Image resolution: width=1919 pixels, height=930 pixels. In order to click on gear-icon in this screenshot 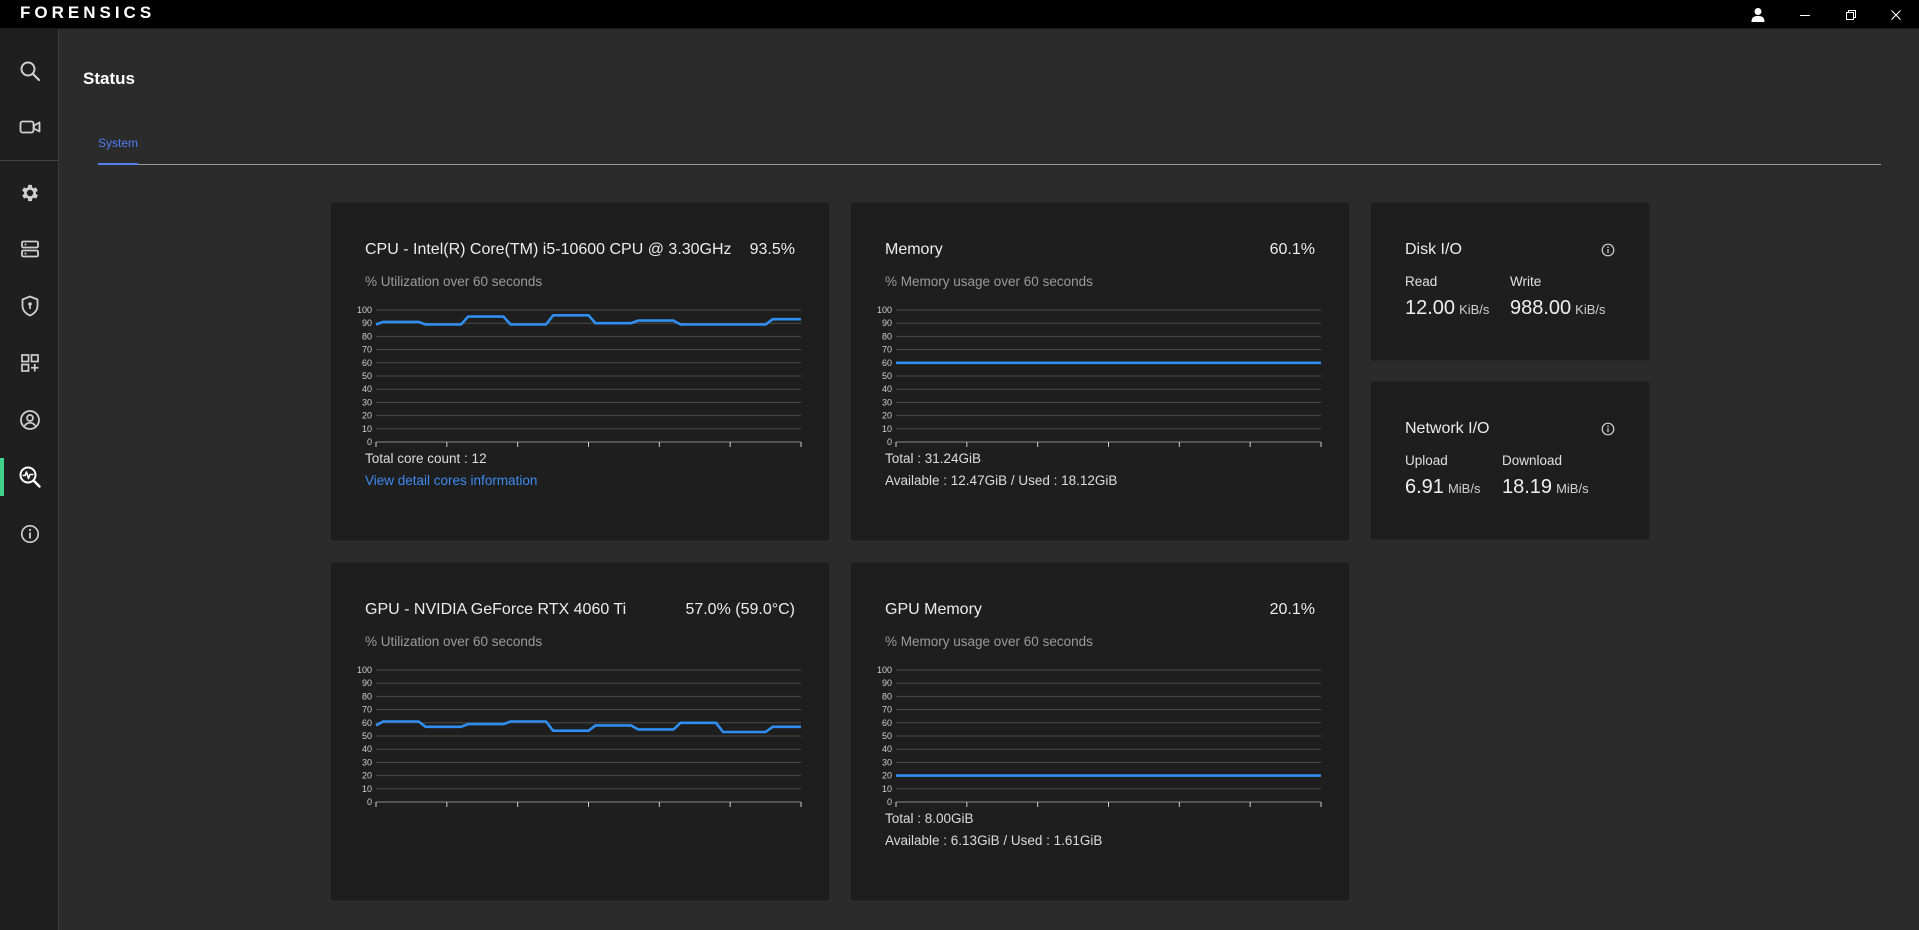, I will do `click(29, 193)`.